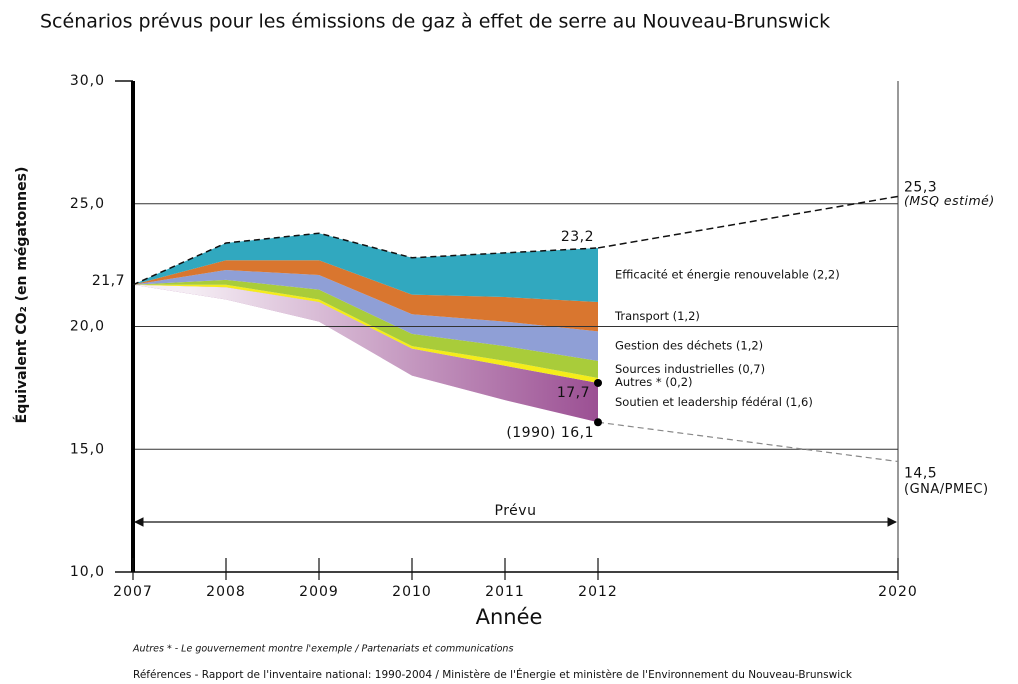 Image resolution: width=1018 pixels, height=684 pixels. What do you see at coordinates (509, 617) in the screenshot?
I see `x-axis-label: Année` at bounding box center [509, 617].